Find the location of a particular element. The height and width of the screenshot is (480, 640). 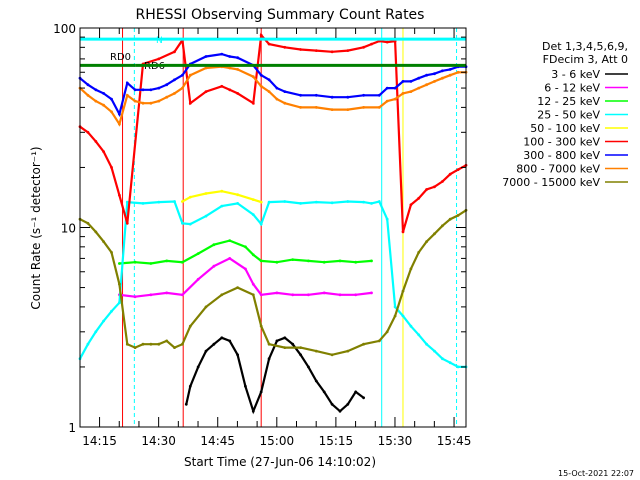

legend-label-25-50-kev: 25 - 50 keV is located at coordinates (568, 115).